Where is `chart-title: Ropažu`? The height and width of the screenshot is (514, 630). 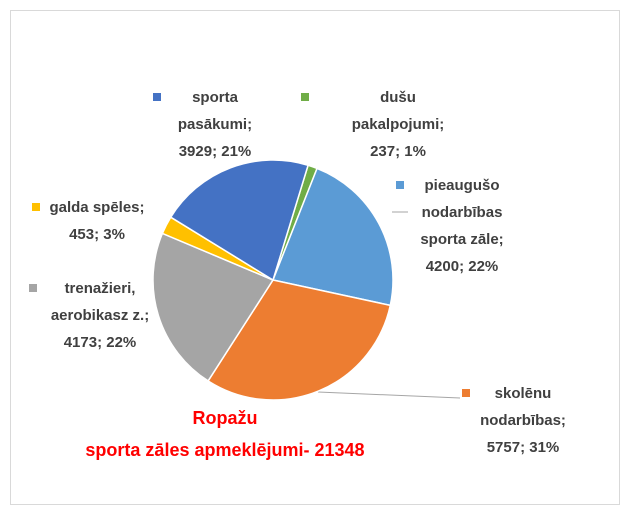
chart-title: Ropažu is located at coordinates (225, 418).